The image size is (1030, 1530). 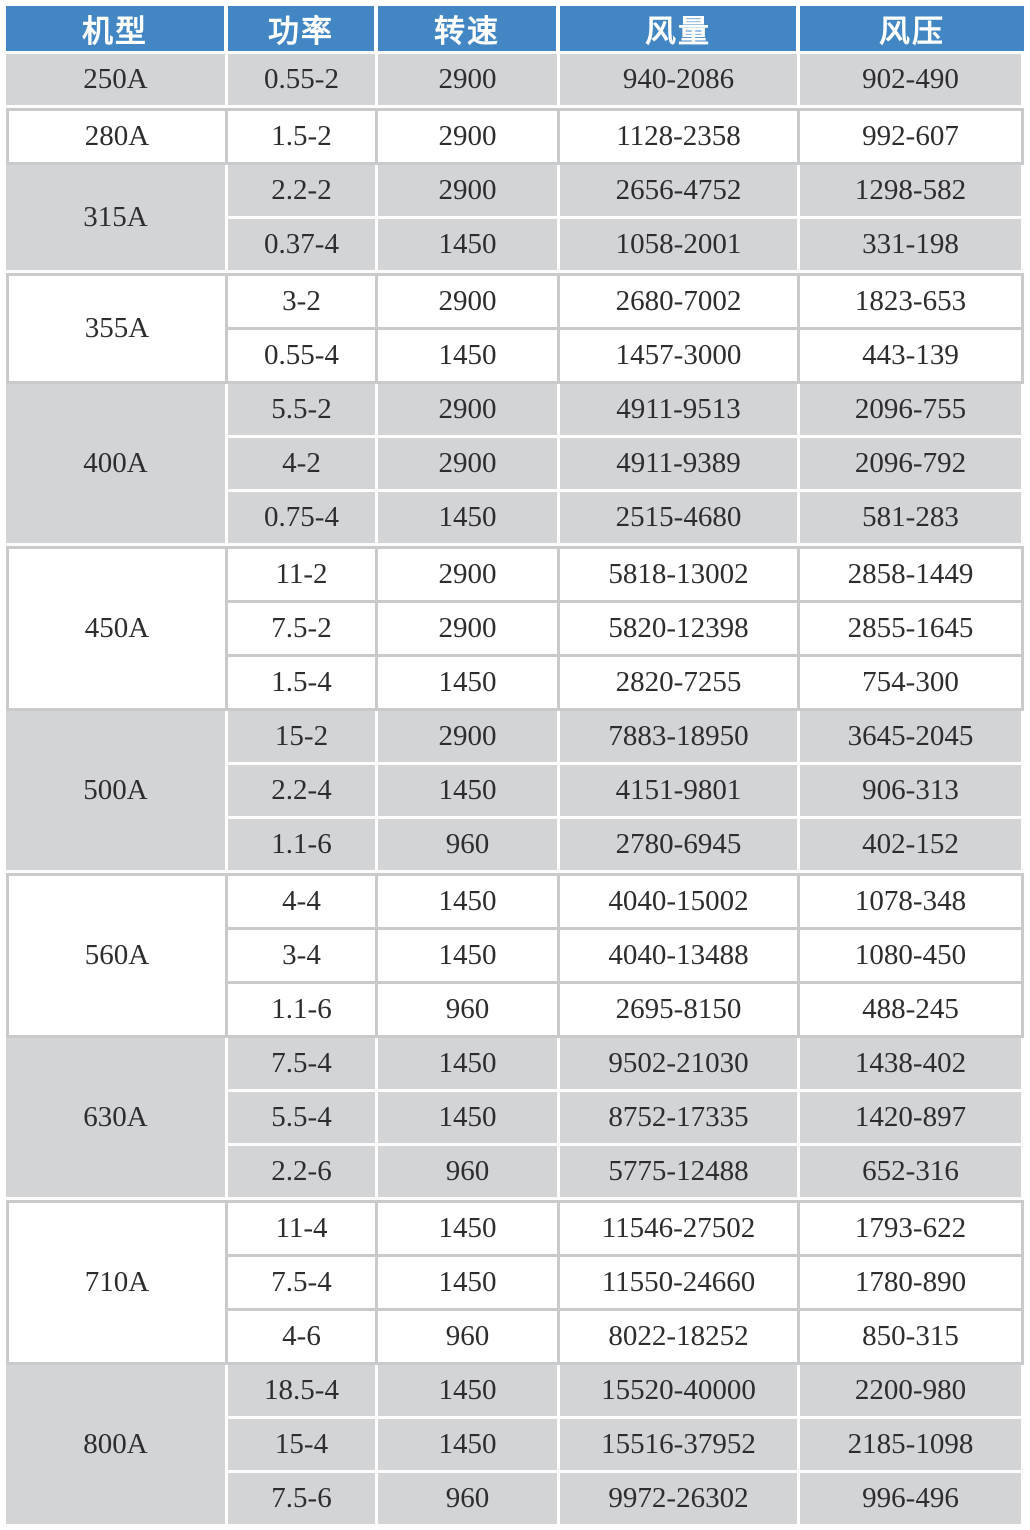 I want to click on pressure-cell: 488-245, so click(x=912, y=1011).